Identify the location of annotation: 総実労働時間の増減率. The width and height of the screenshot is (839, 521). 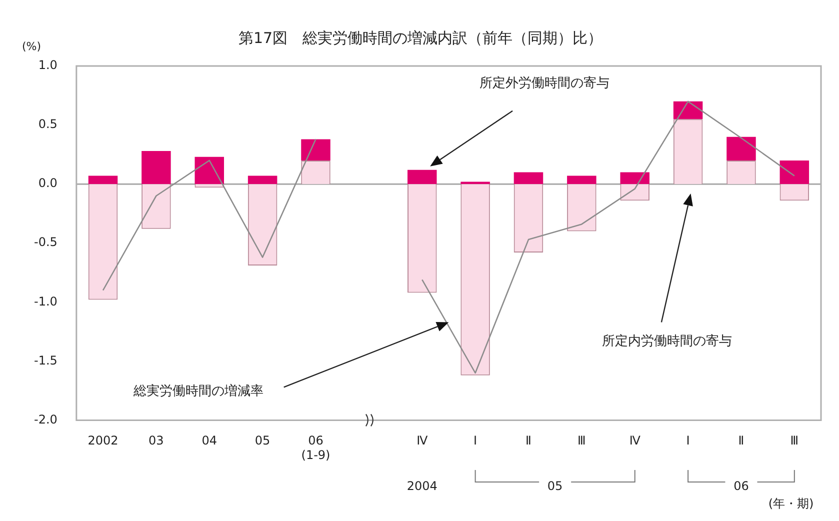
(199, 391).